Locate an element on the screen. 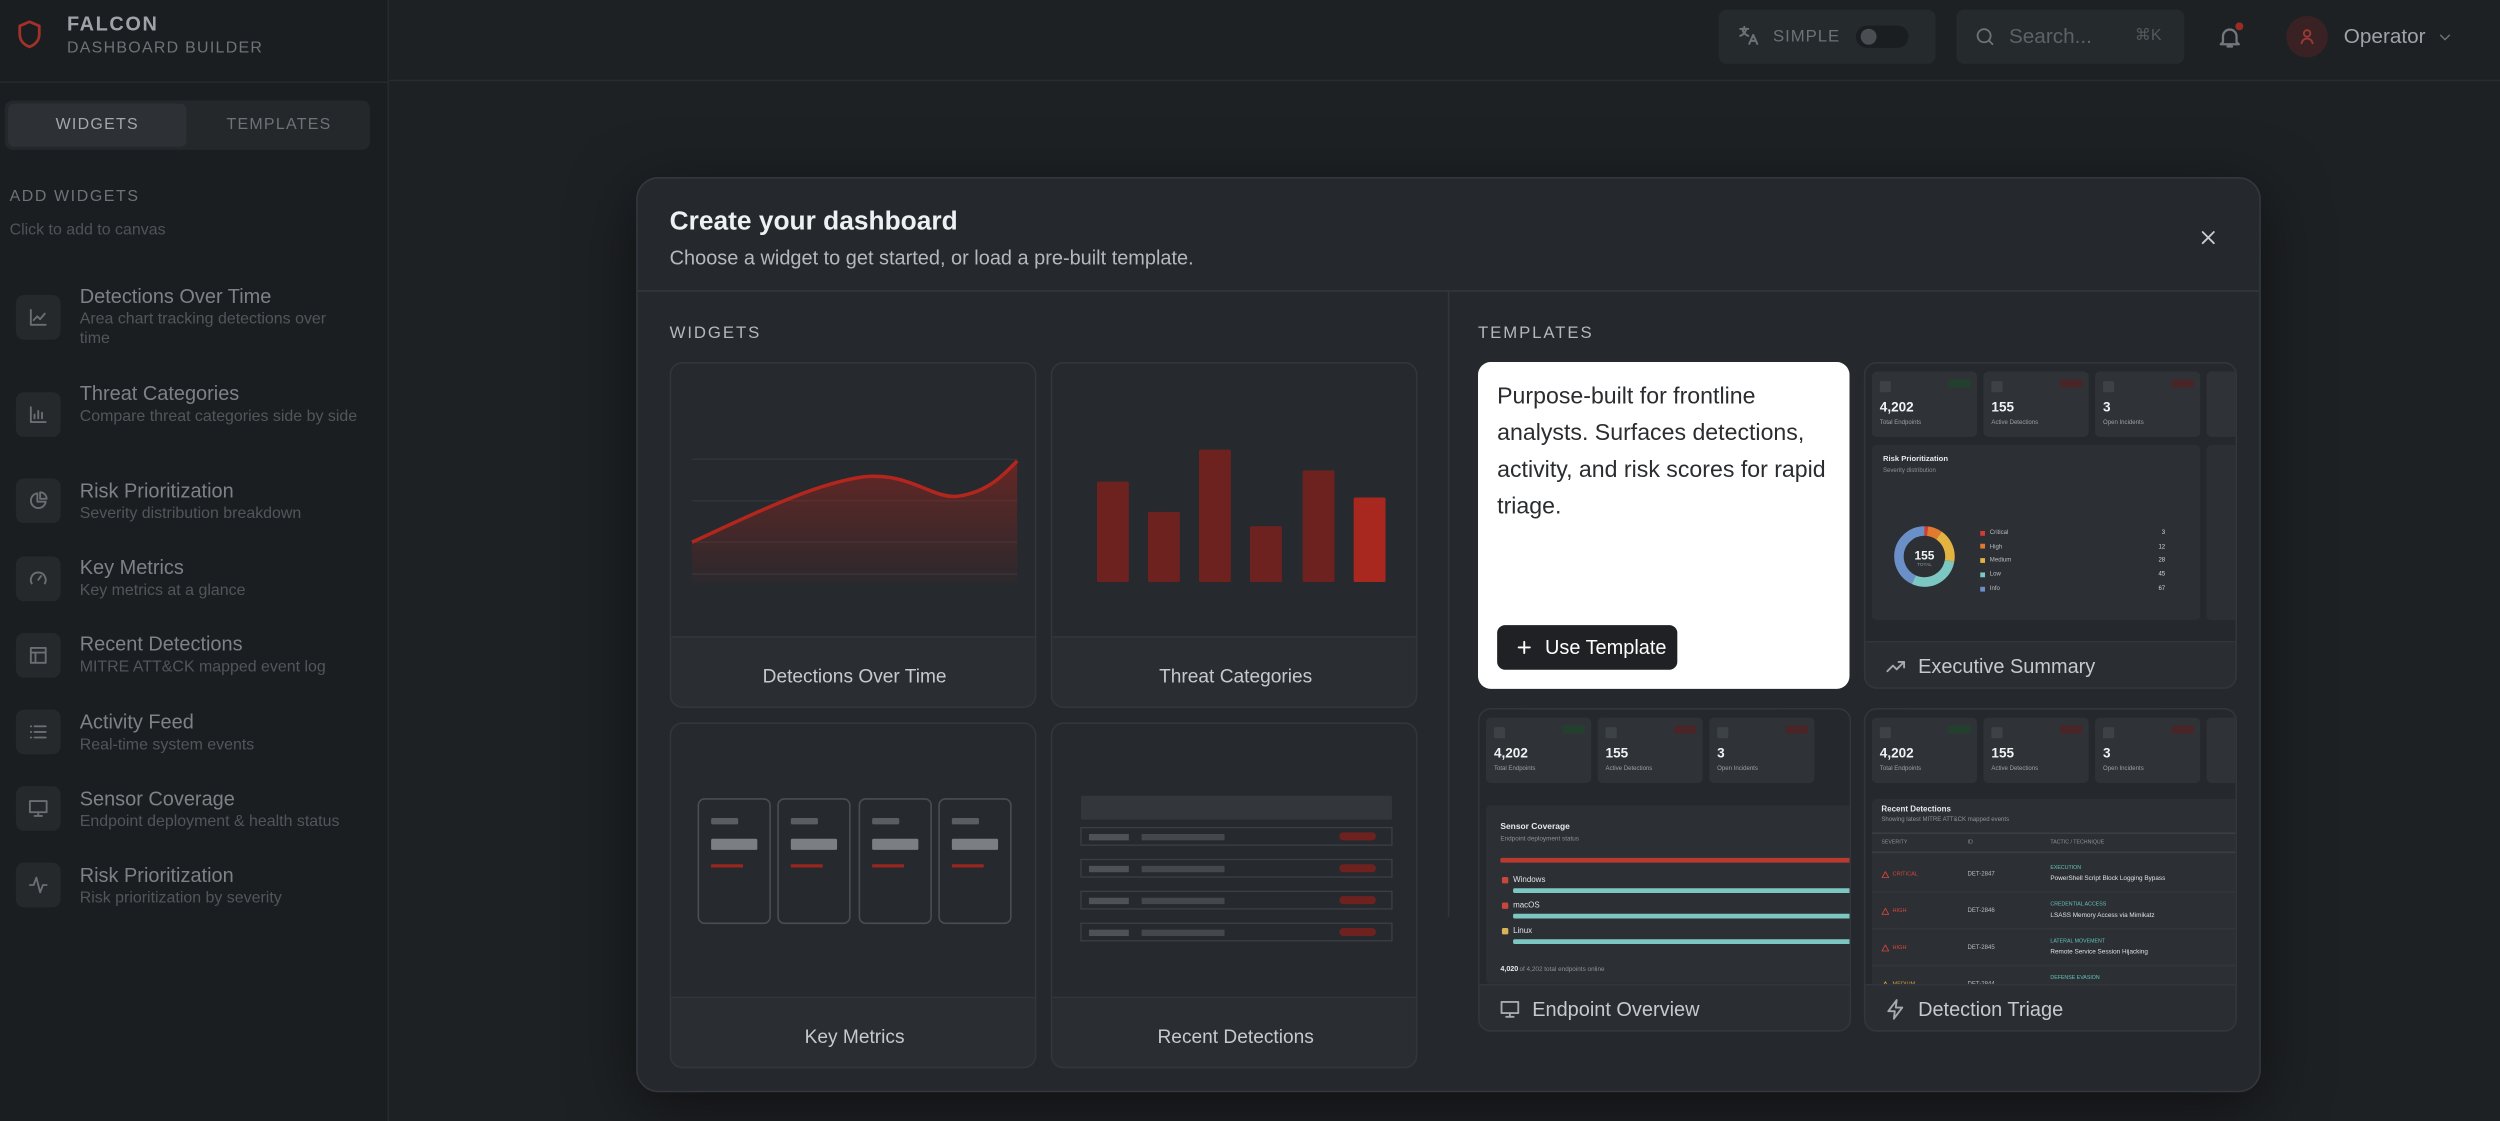  stat-label: Open Incidents is located at coordinates (2123, 422).